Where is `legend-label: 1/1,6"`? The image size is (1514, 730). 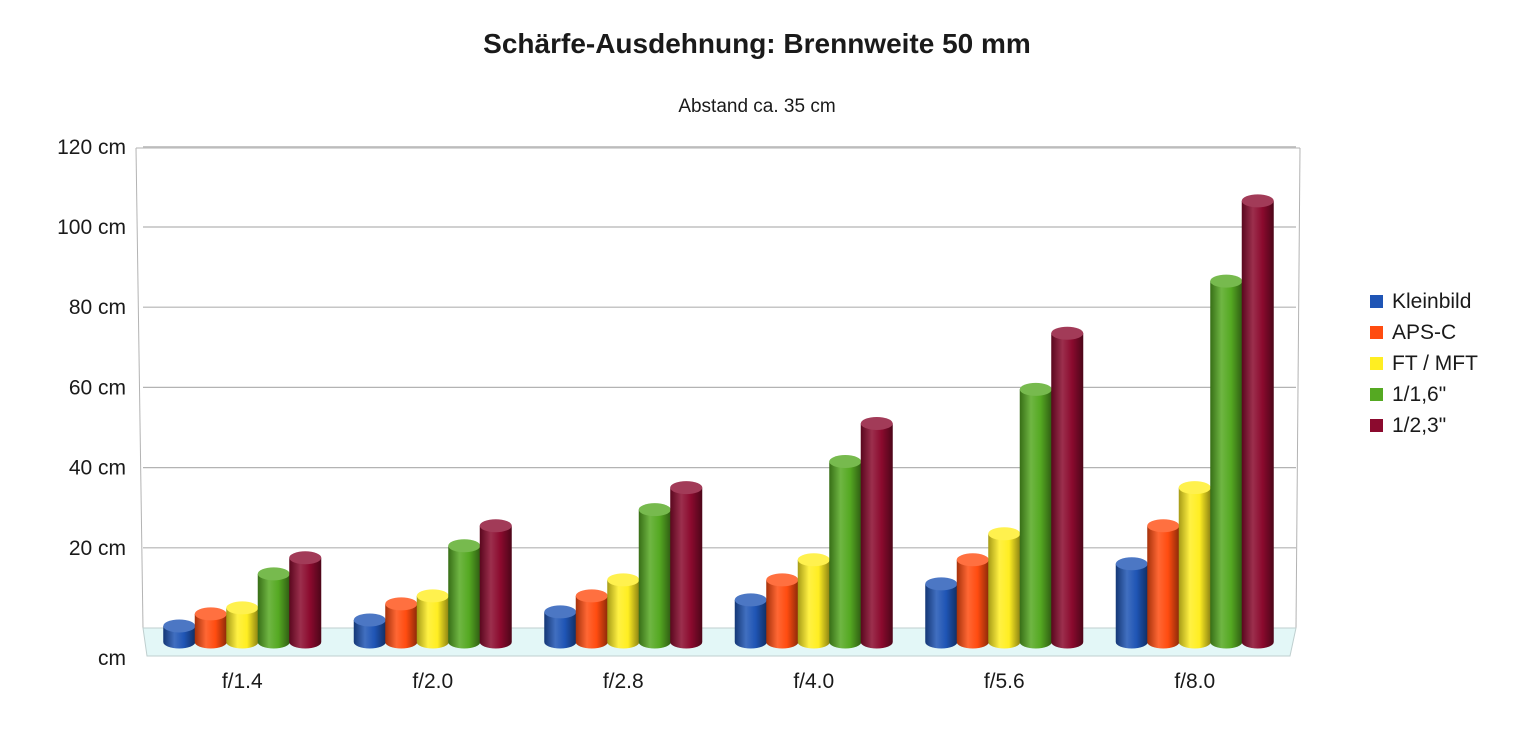
legend-label: 1/1,6" is located at coordinates (1419, 394).